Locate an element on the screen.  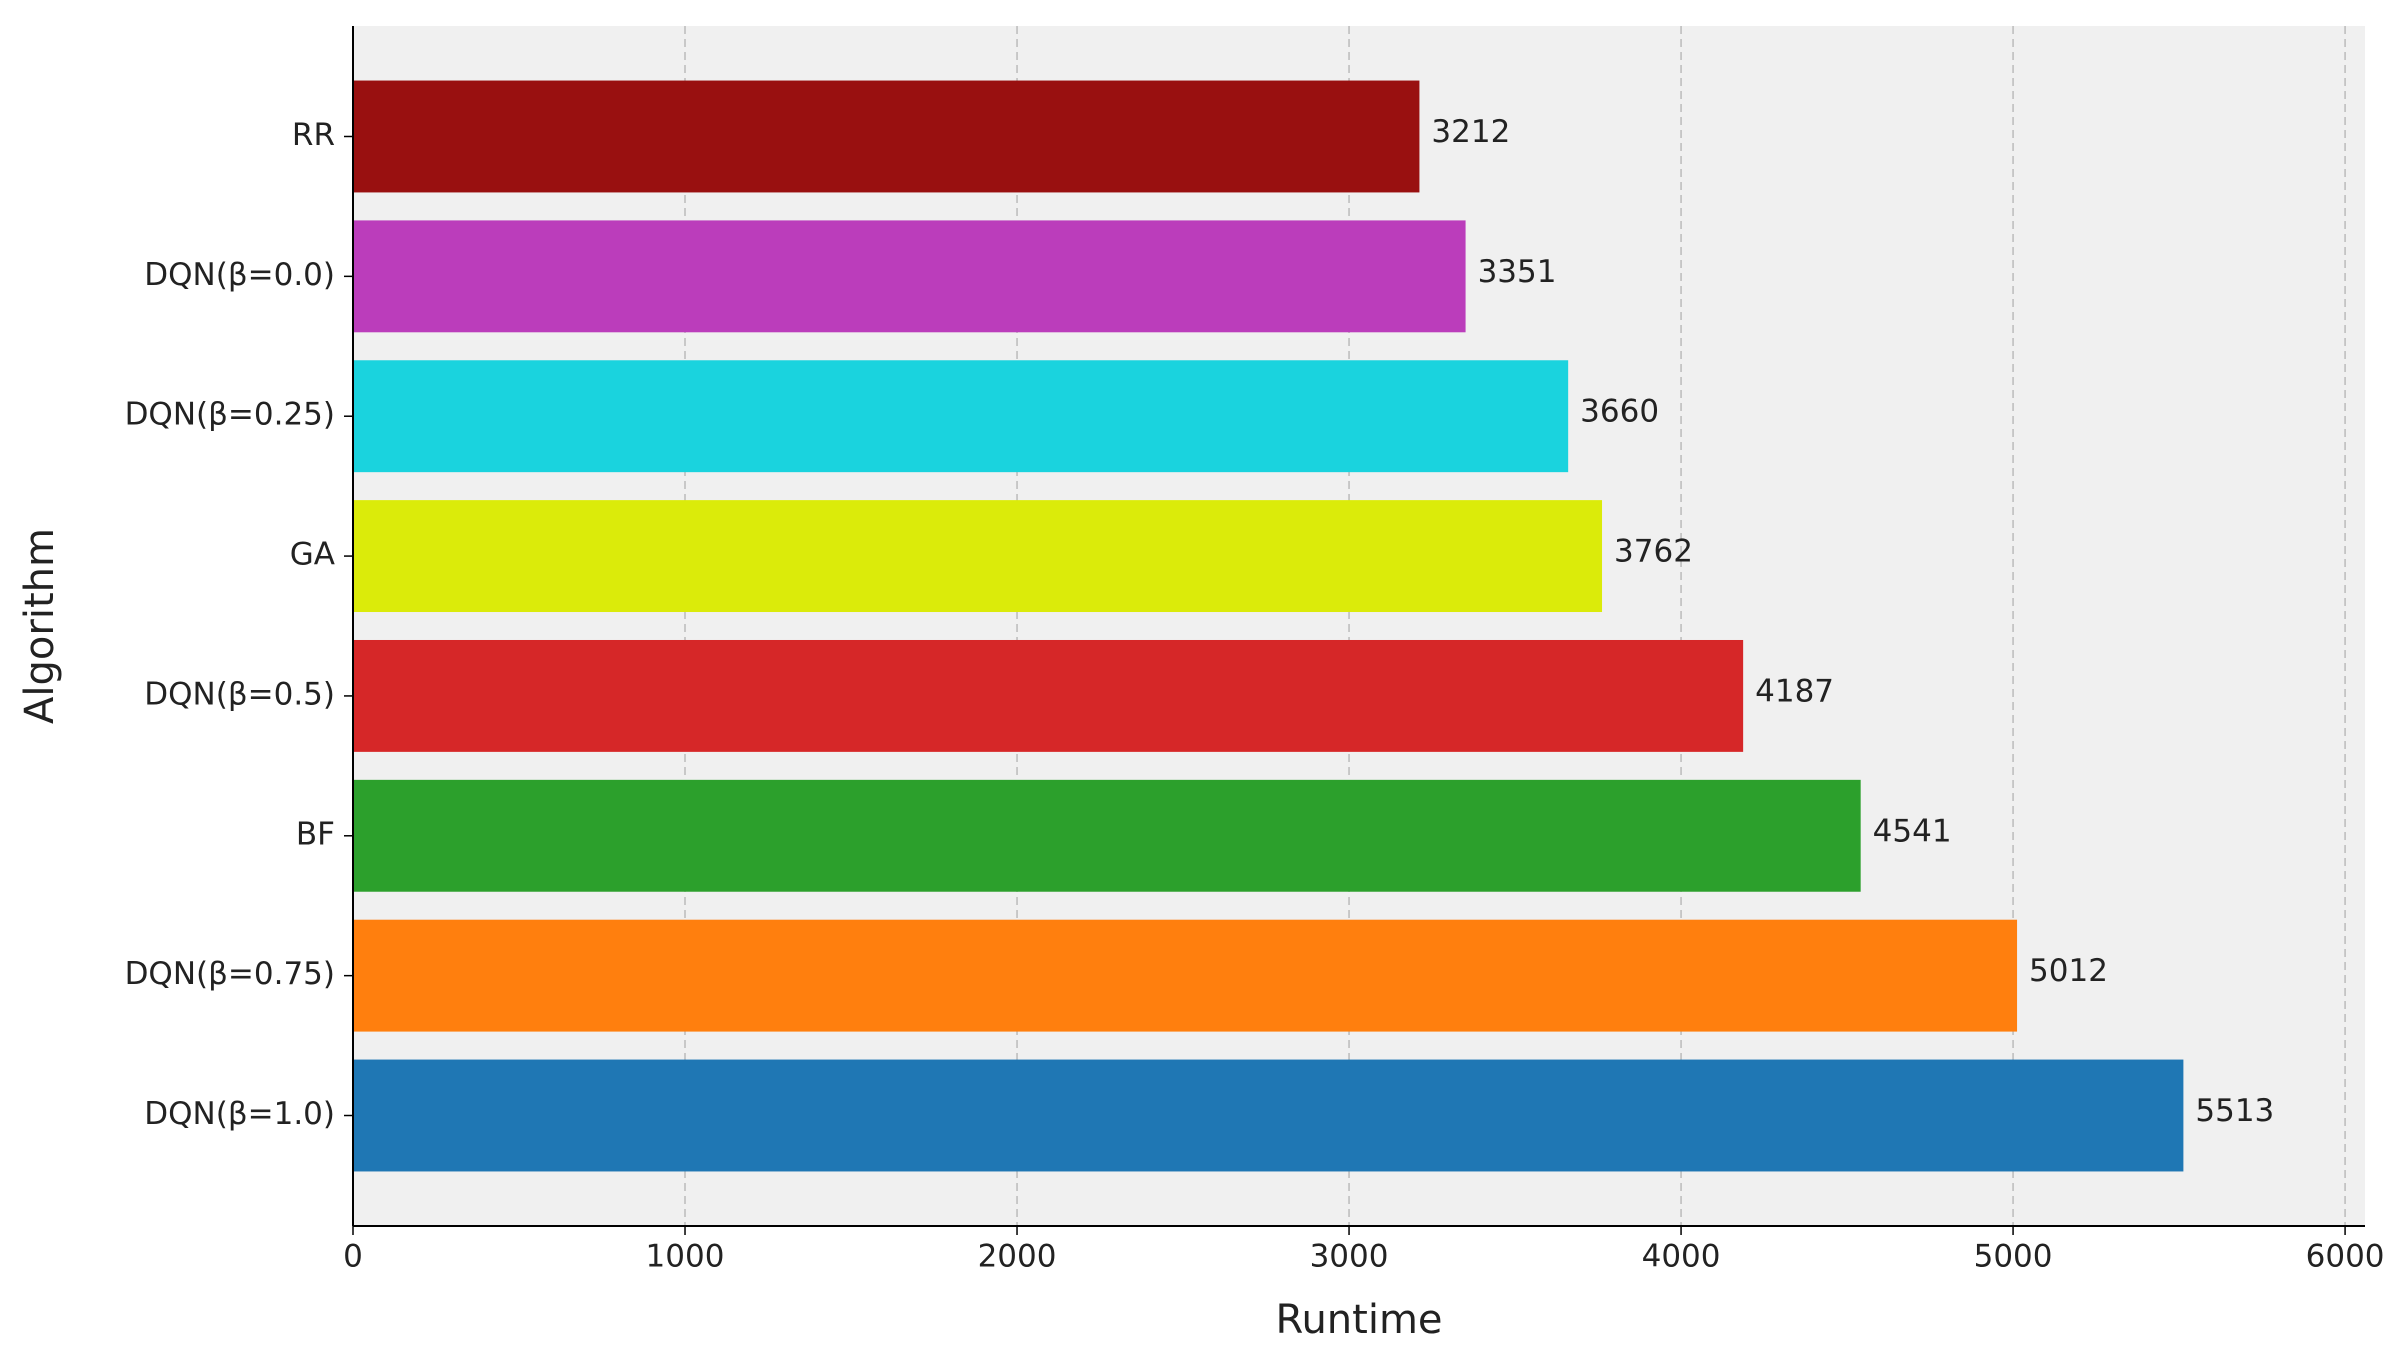
y-tick-label: DQN(β=0.0) is located at coordinates (239, 275).